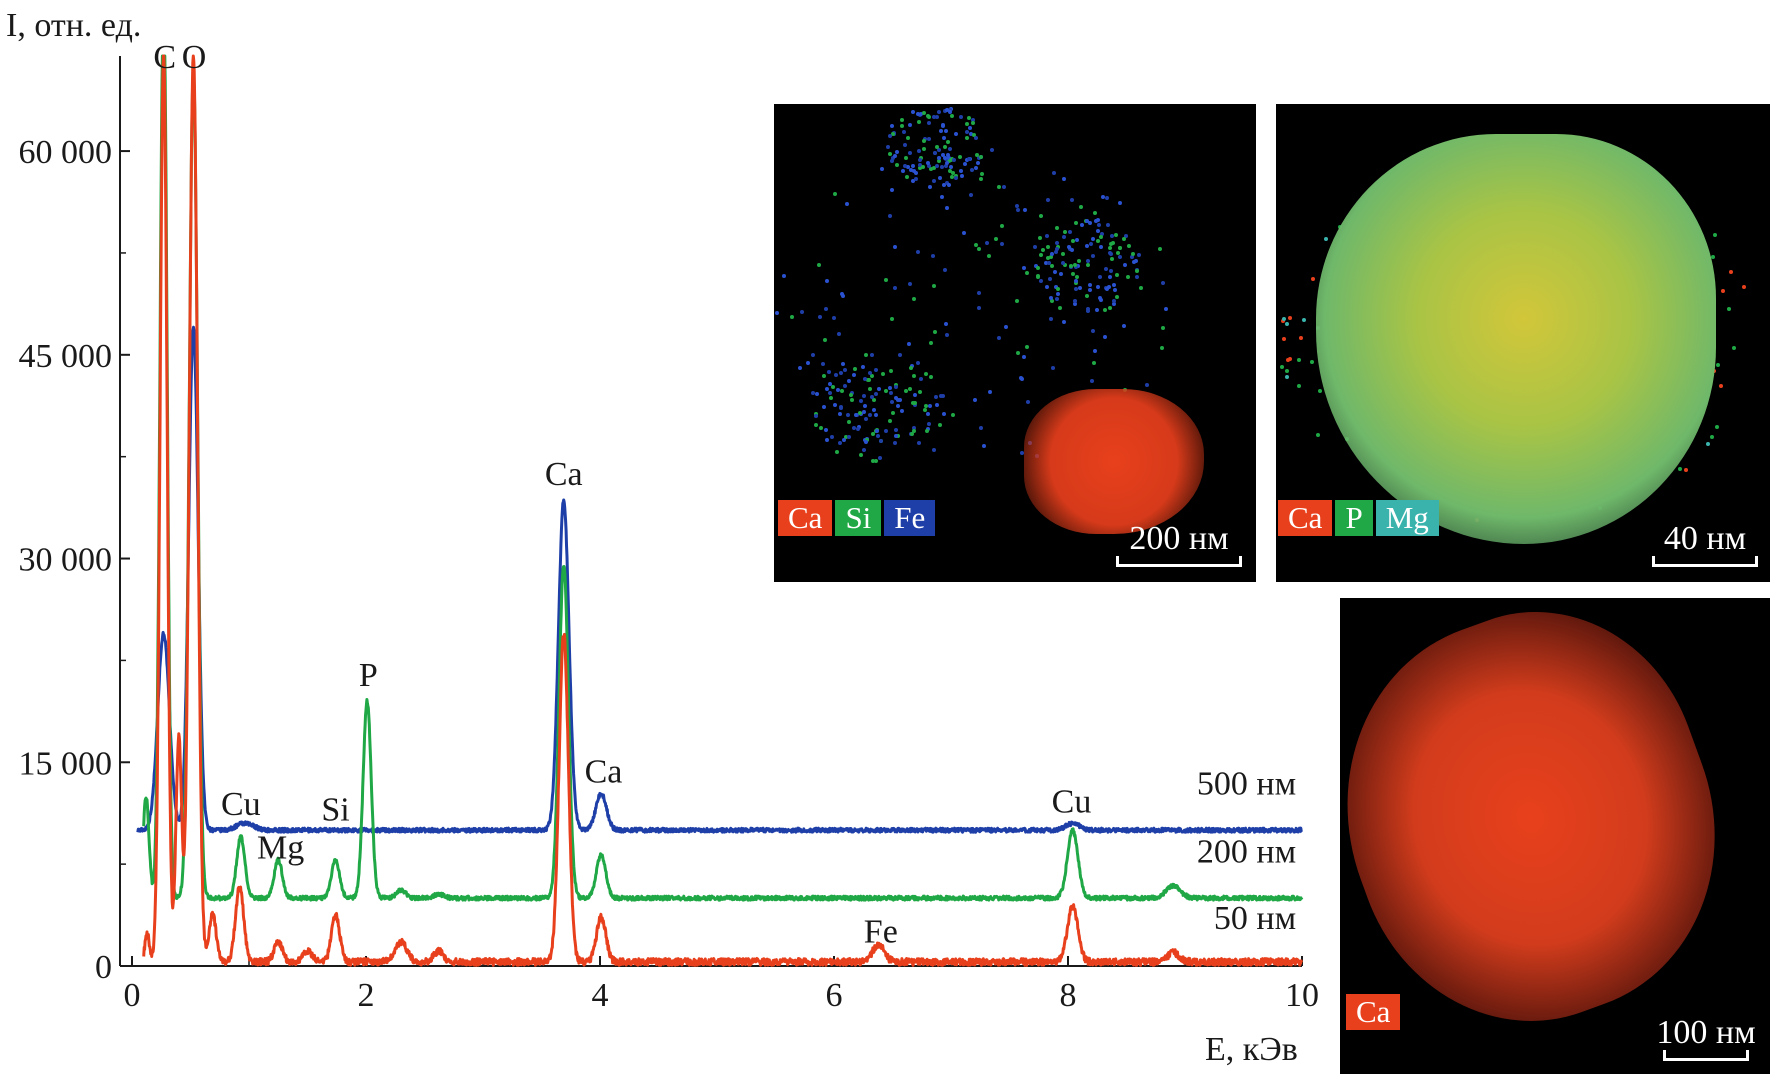 This screenshot has width=1770, height=1074. I want to click on ca-particle, so click(1114, 461).